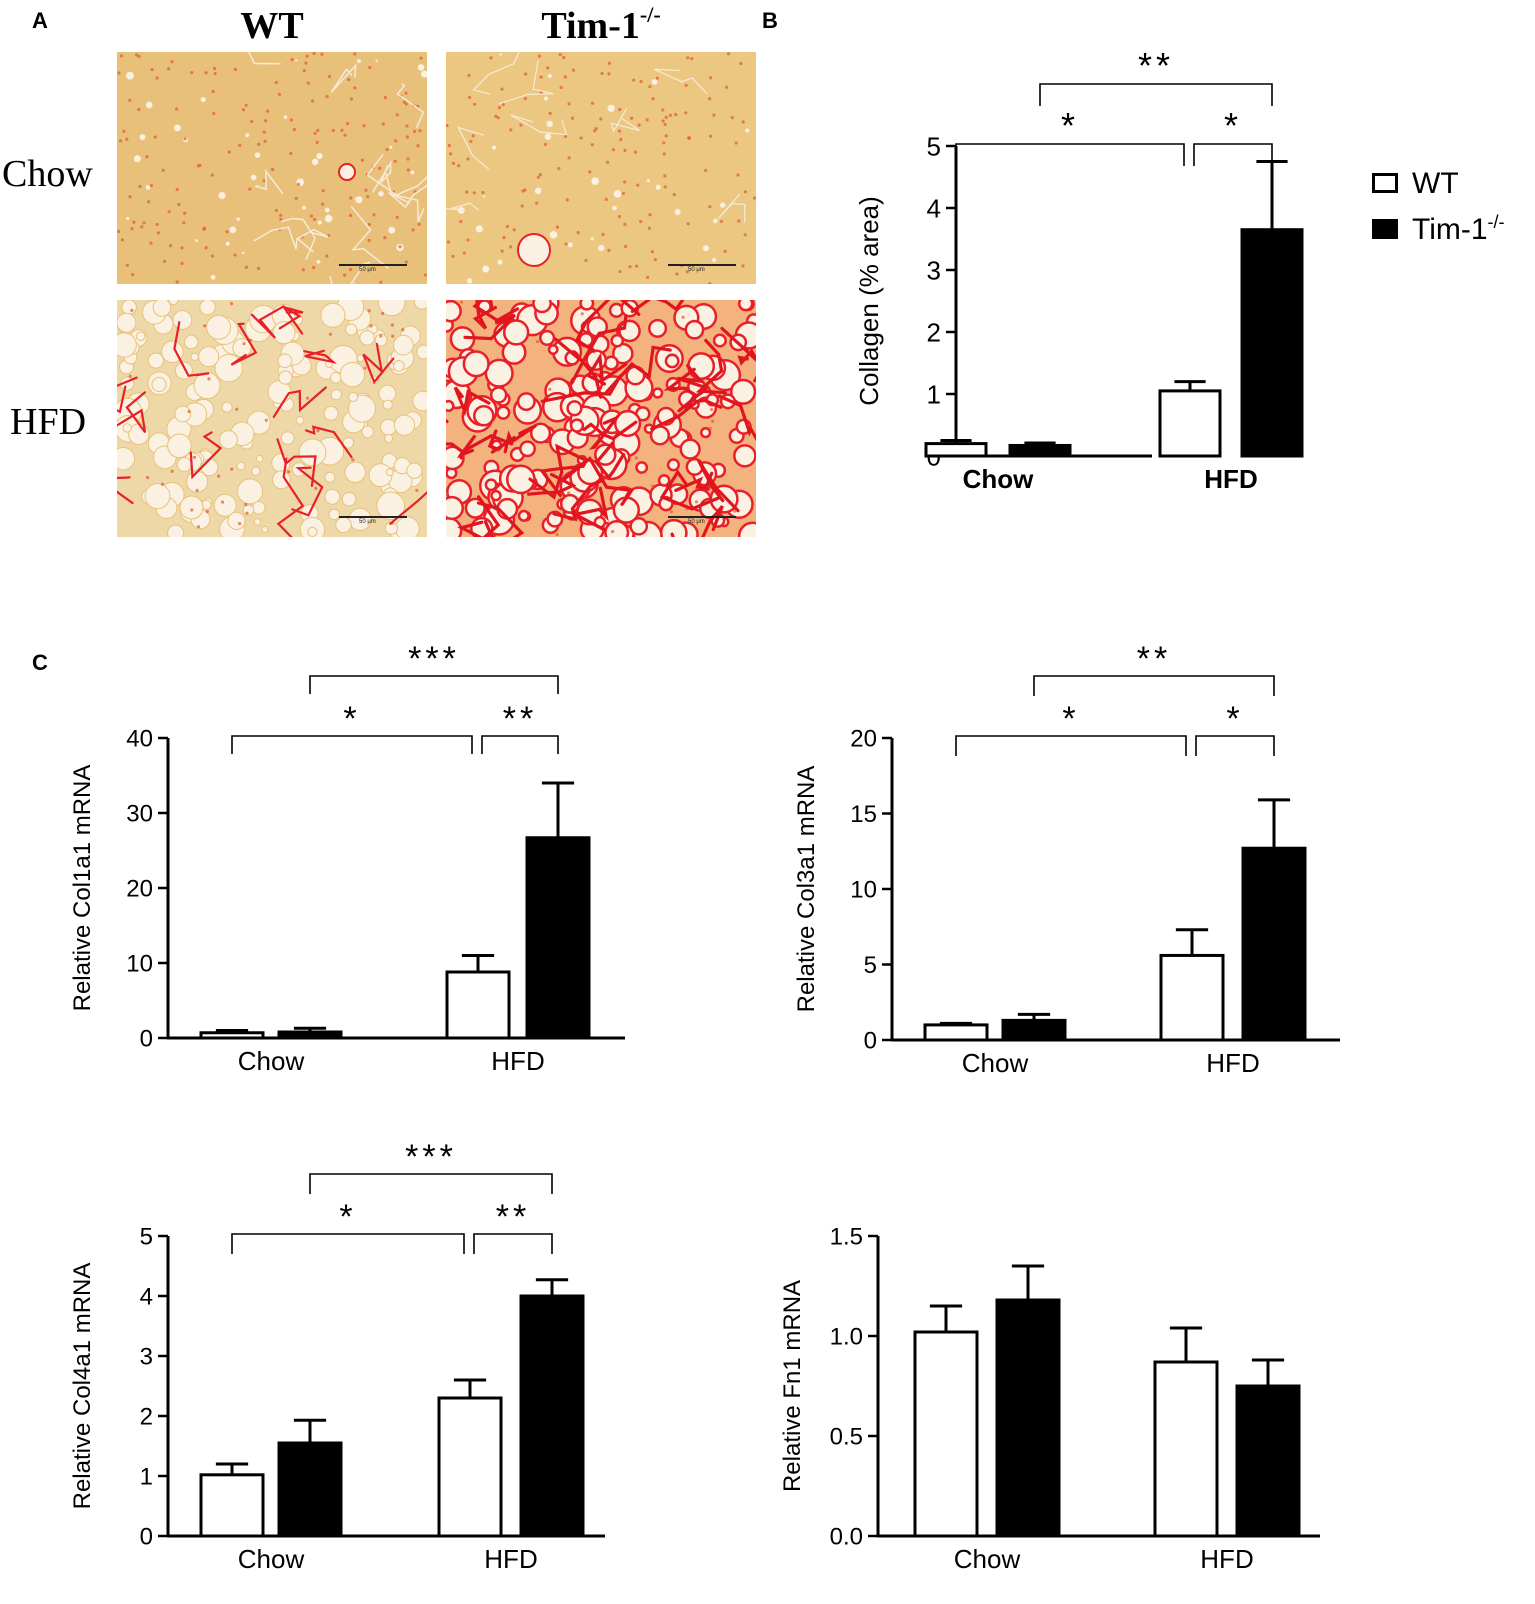 This screenshot has height=1604, width=1535. I want to click on micrograph-wt-chow: 50 μm, so click(272, 168).